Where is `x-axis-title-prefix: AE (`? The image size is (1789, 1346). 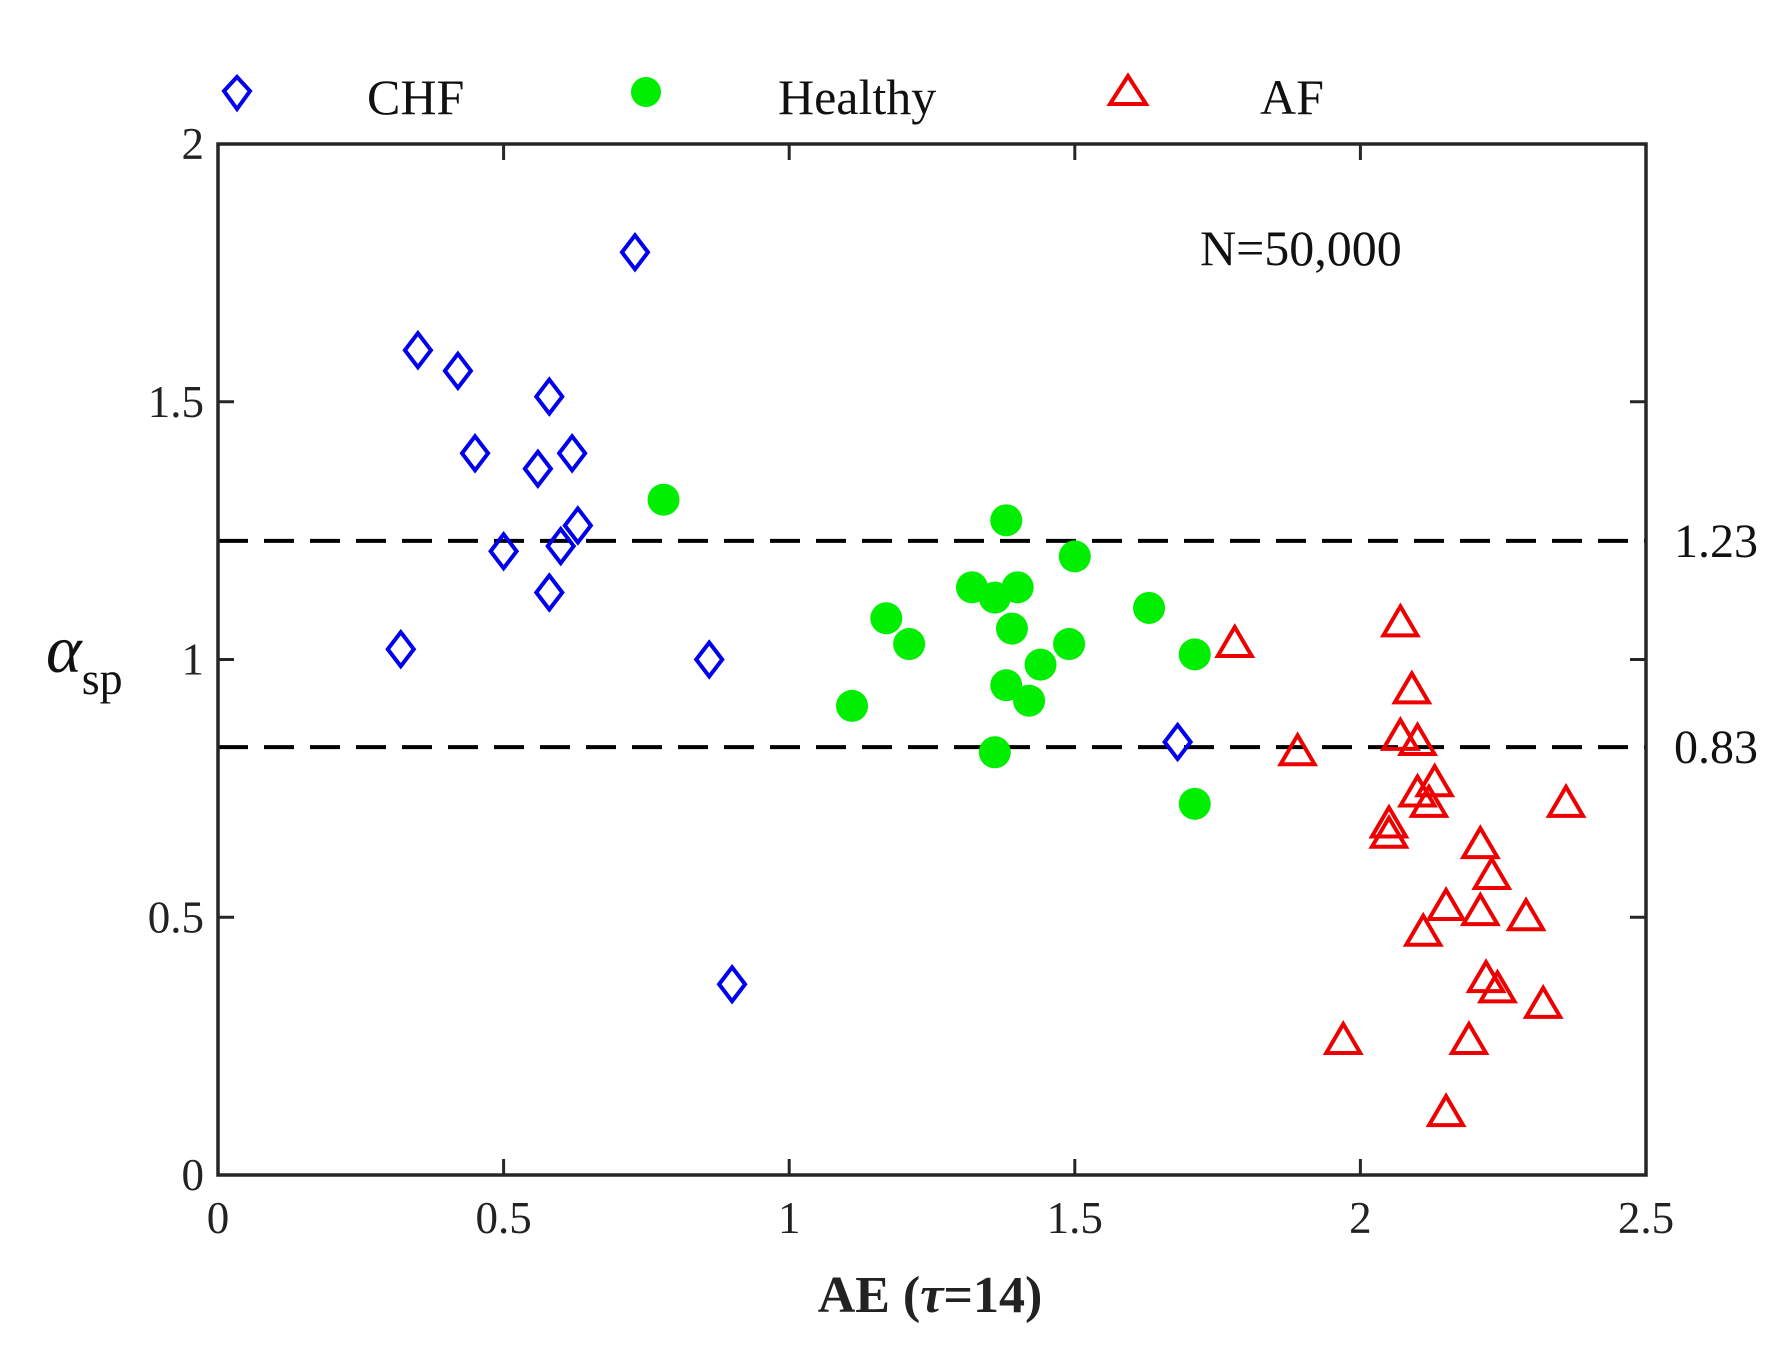
x-axis-title-prefix: AE ( is located at coordinates (869, 1295).